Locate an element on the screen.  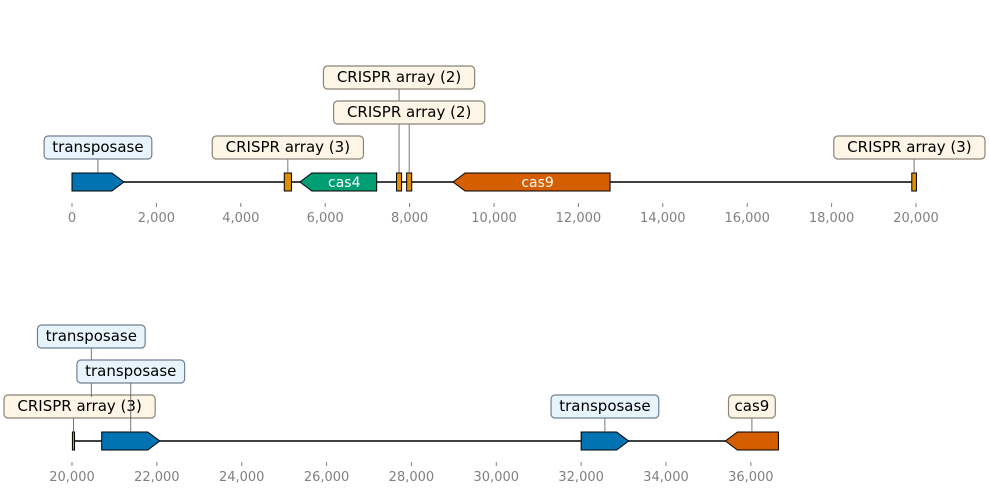
cas4-feature is located at coordinates (338, 182).